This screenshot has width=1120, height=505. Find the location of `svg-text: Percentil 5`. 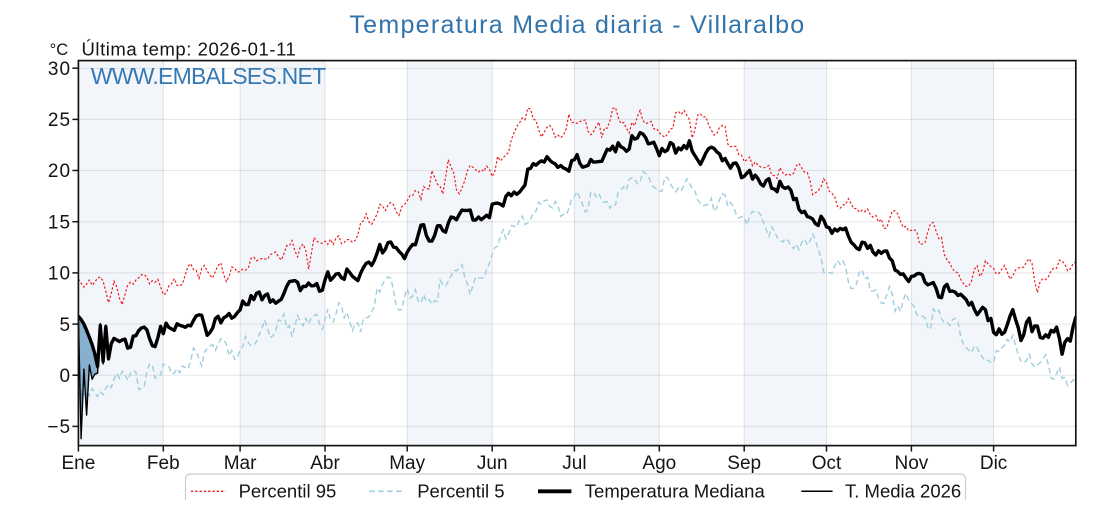

svg-text: Percentil 5 is located at coordinates (460, 490).